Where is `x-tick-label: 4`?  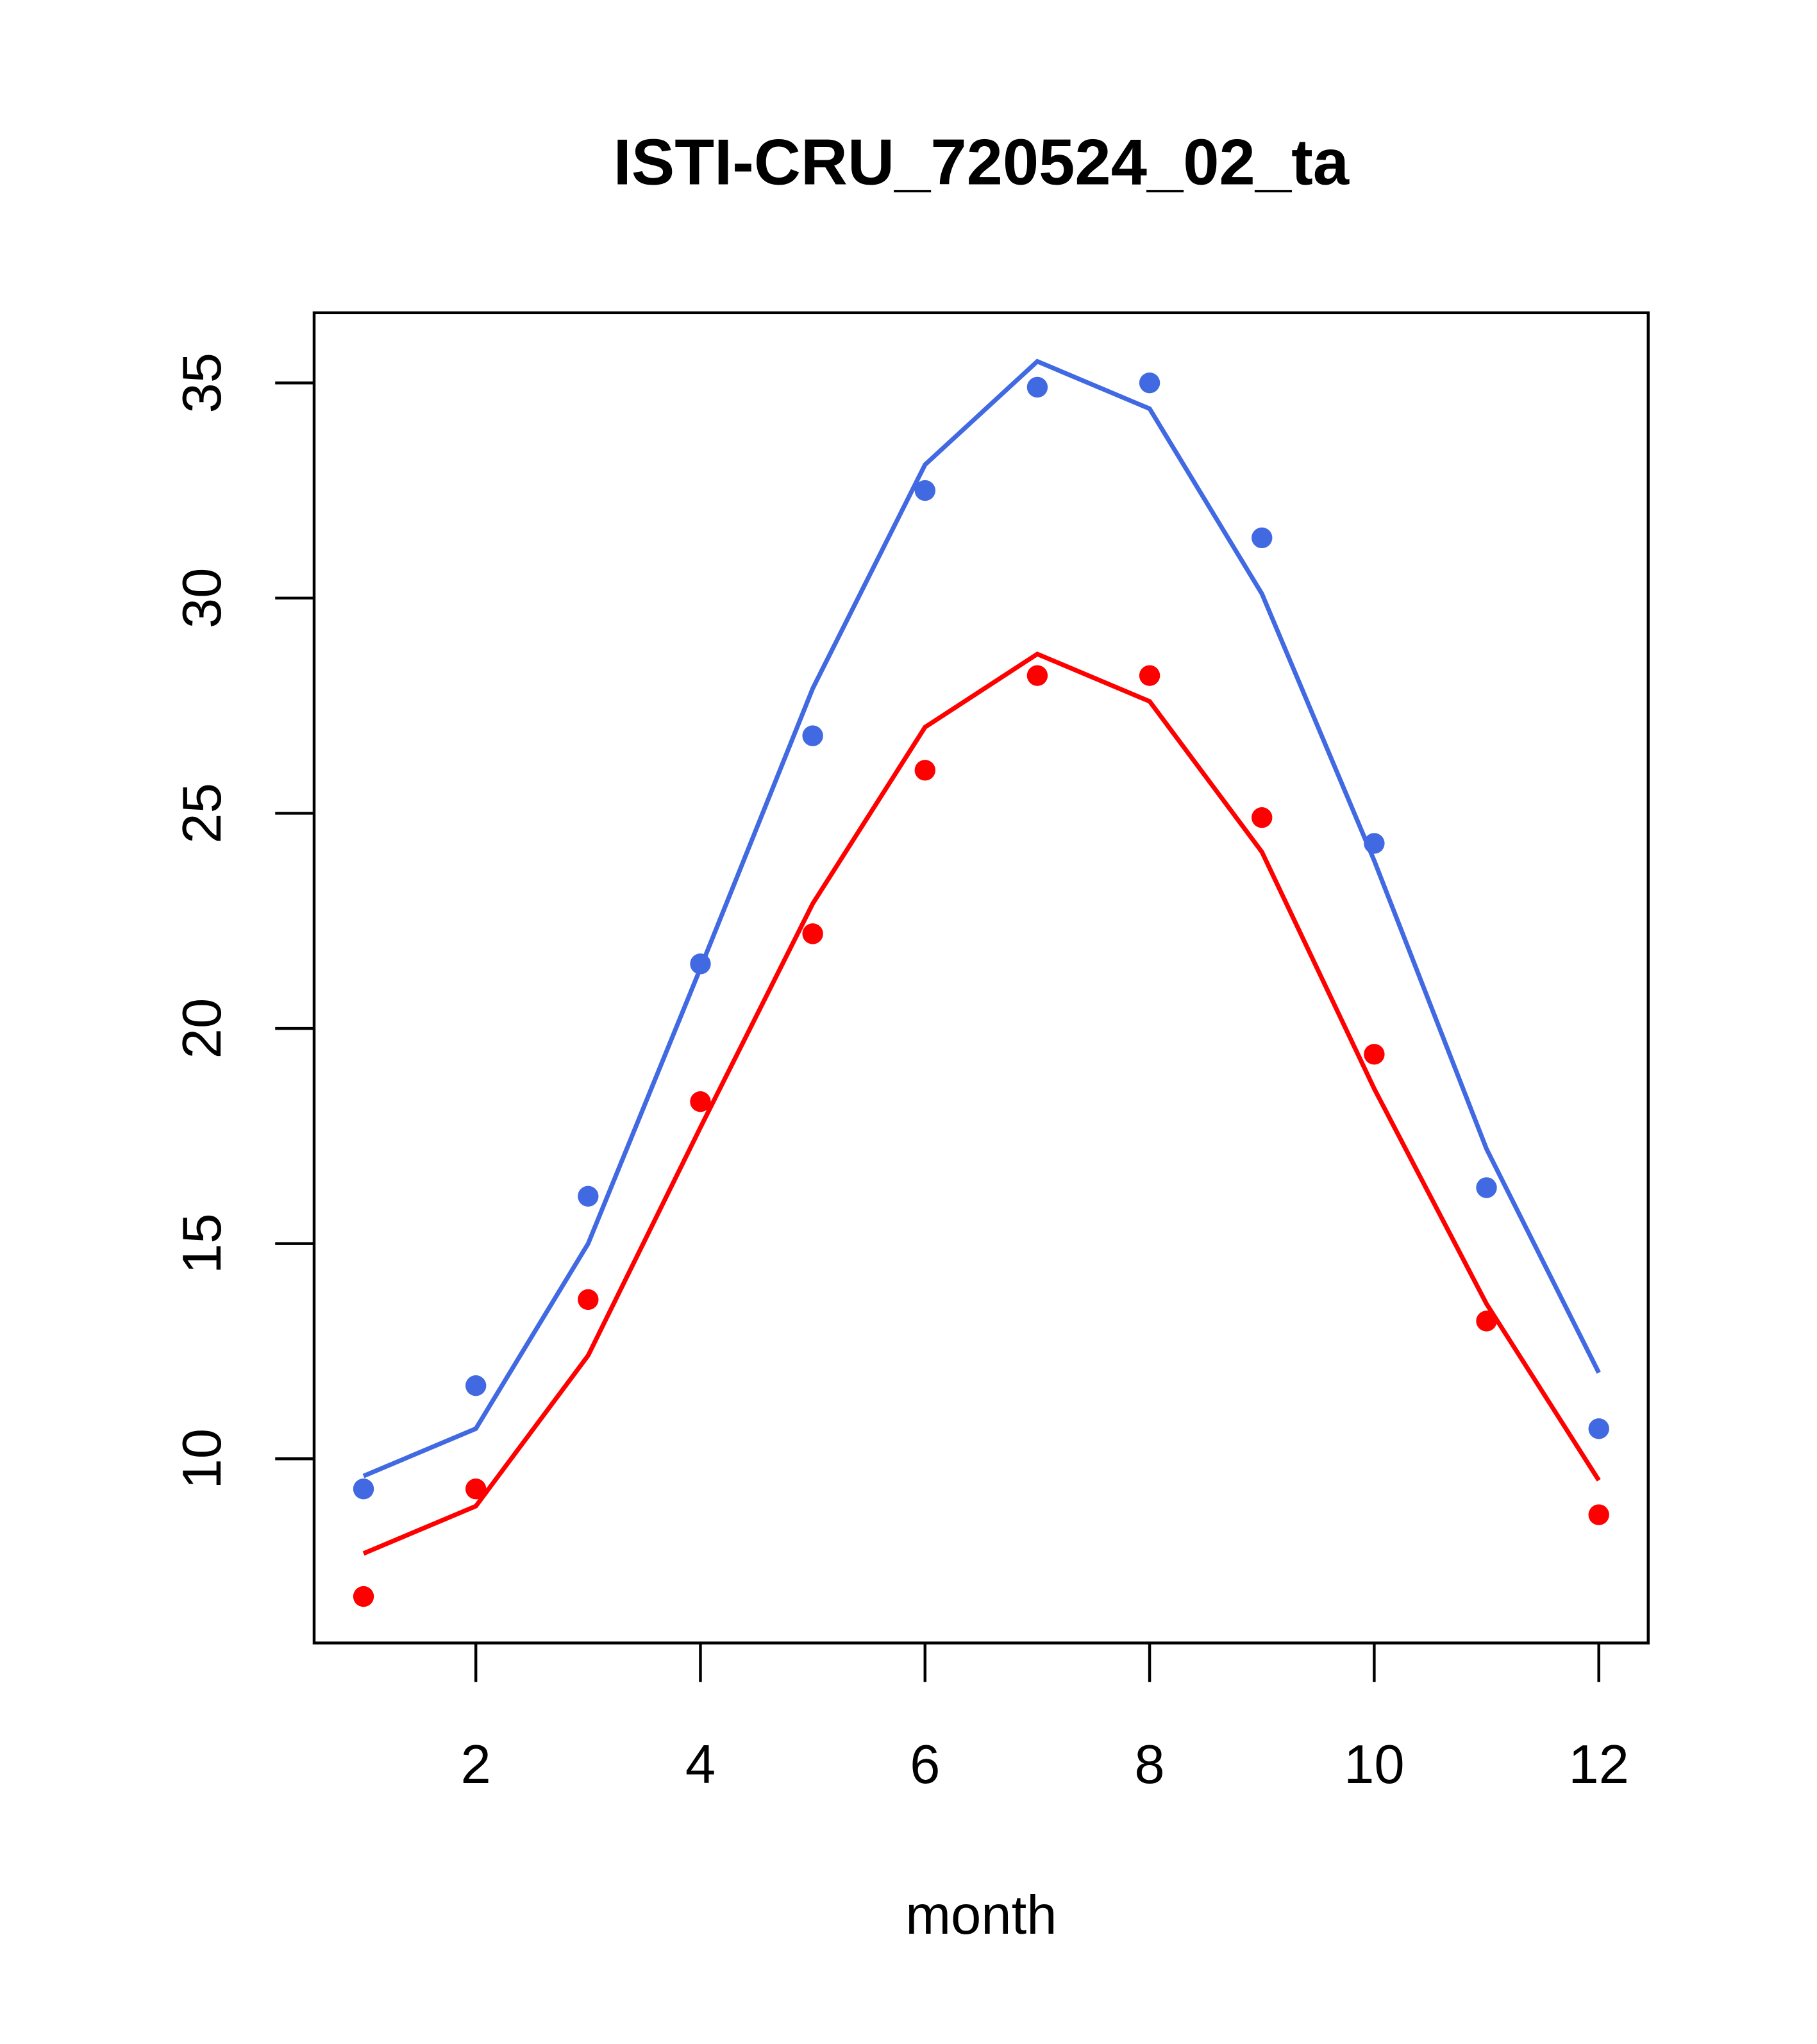
x-tick-label: 4 is located at coordinates (700, 1764).